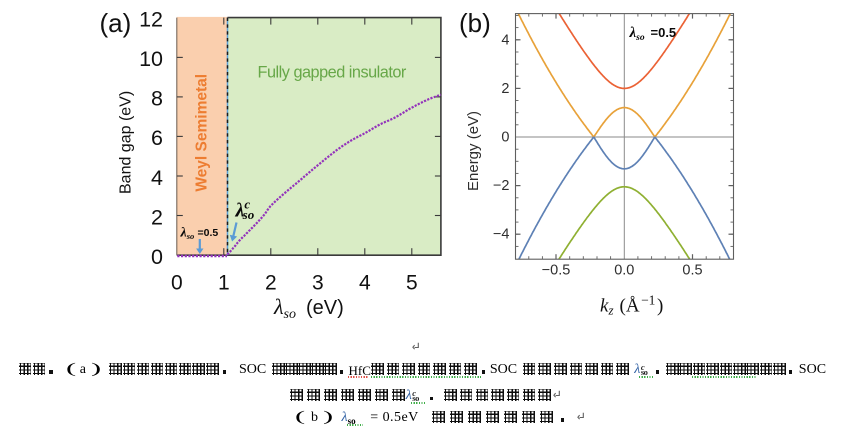 The width and height of the screenshot is (850, 436). What do you see at coordinates (631, 305) in the screenshot?
I see `svg-text:kz(Å−1): kz (Å −1)` at bounding box center [631, 305].